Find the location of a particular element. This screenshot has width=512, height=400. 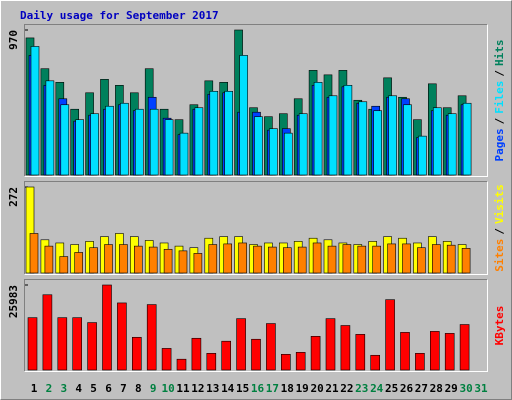

legend: KBytes is located at coordinates (499, 326).